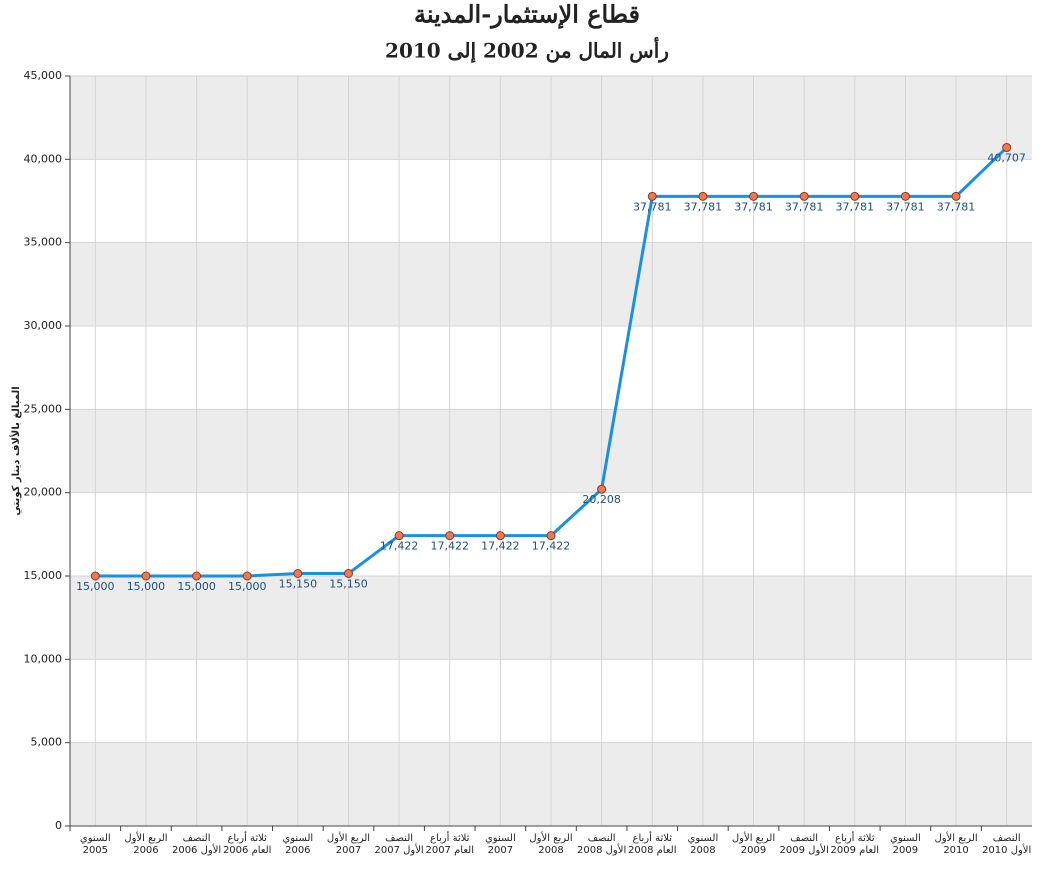 This screenshot has height=875, width=1048. What do you see at coordinates (15, 450) in the screenshot?
I see `y-axis-label: المبالغ بالألاف دينار كويتي` at bounding box center [15, 450].